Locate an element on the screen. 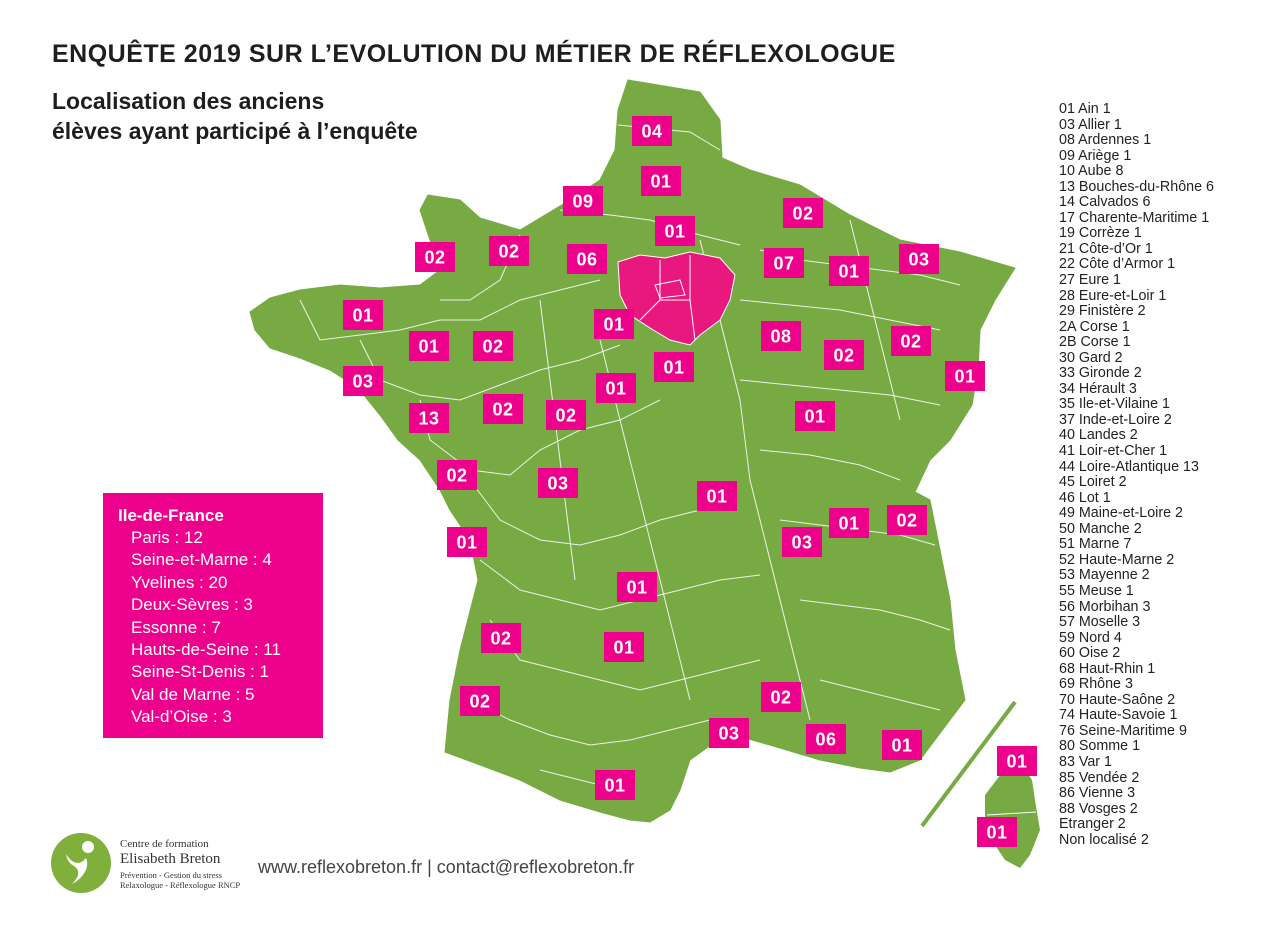  ile-de-france-region is located at coordinates (676, 298).